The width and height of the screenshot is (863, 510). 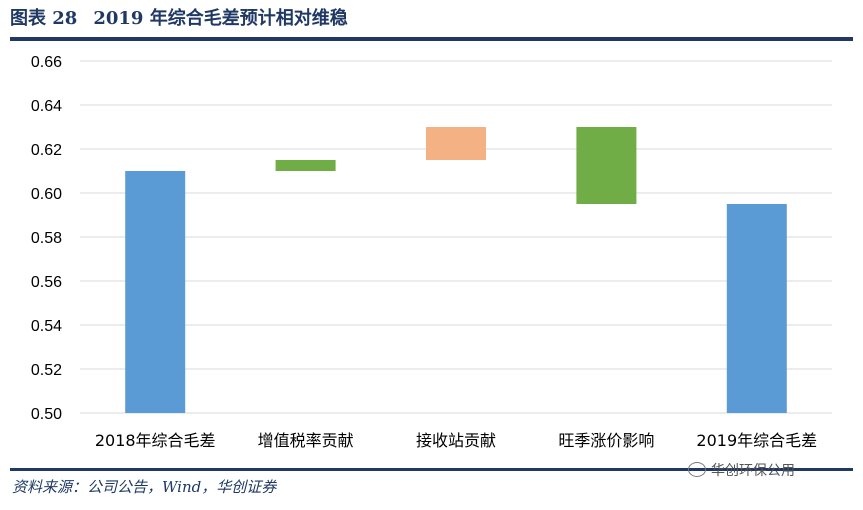 I want to click on y-tick-label: 0.58, so click(x=46, y=238).